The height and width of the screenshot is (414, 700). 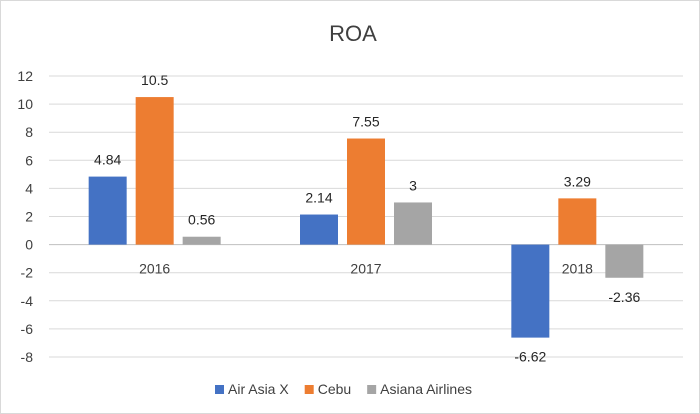 What do you see at coordinates (318, 198) in the screenshot?
I see `data-label: 2.14` at bounding box center [318, 198].